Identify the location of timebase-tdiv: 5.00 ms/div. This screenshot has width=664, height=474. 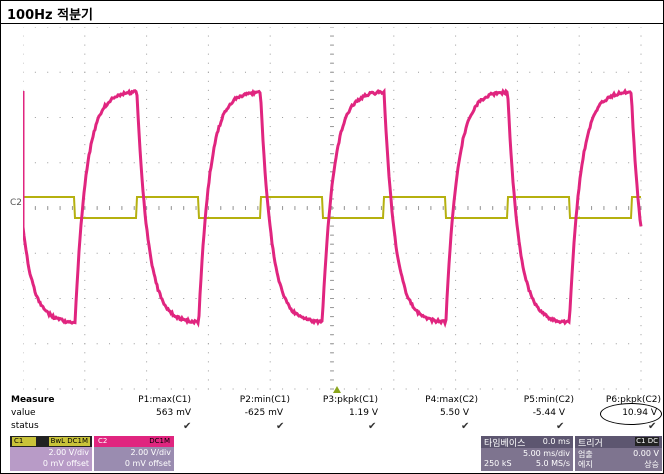
(546, 453).